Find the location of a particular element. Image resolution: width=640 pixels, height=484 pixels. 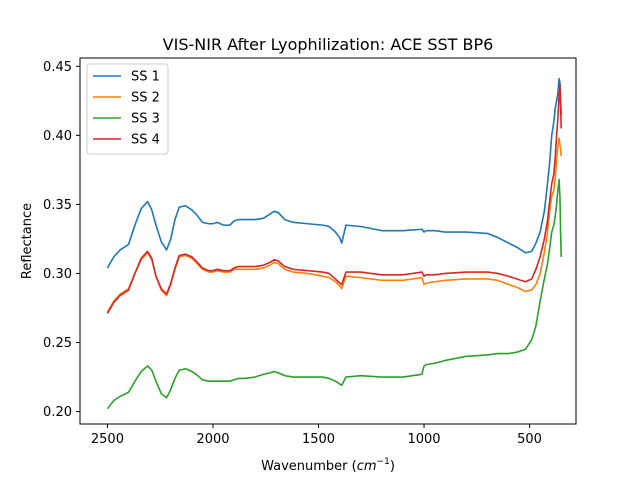

legend-label-1: SS 1 is located at coordinates (145, 77).